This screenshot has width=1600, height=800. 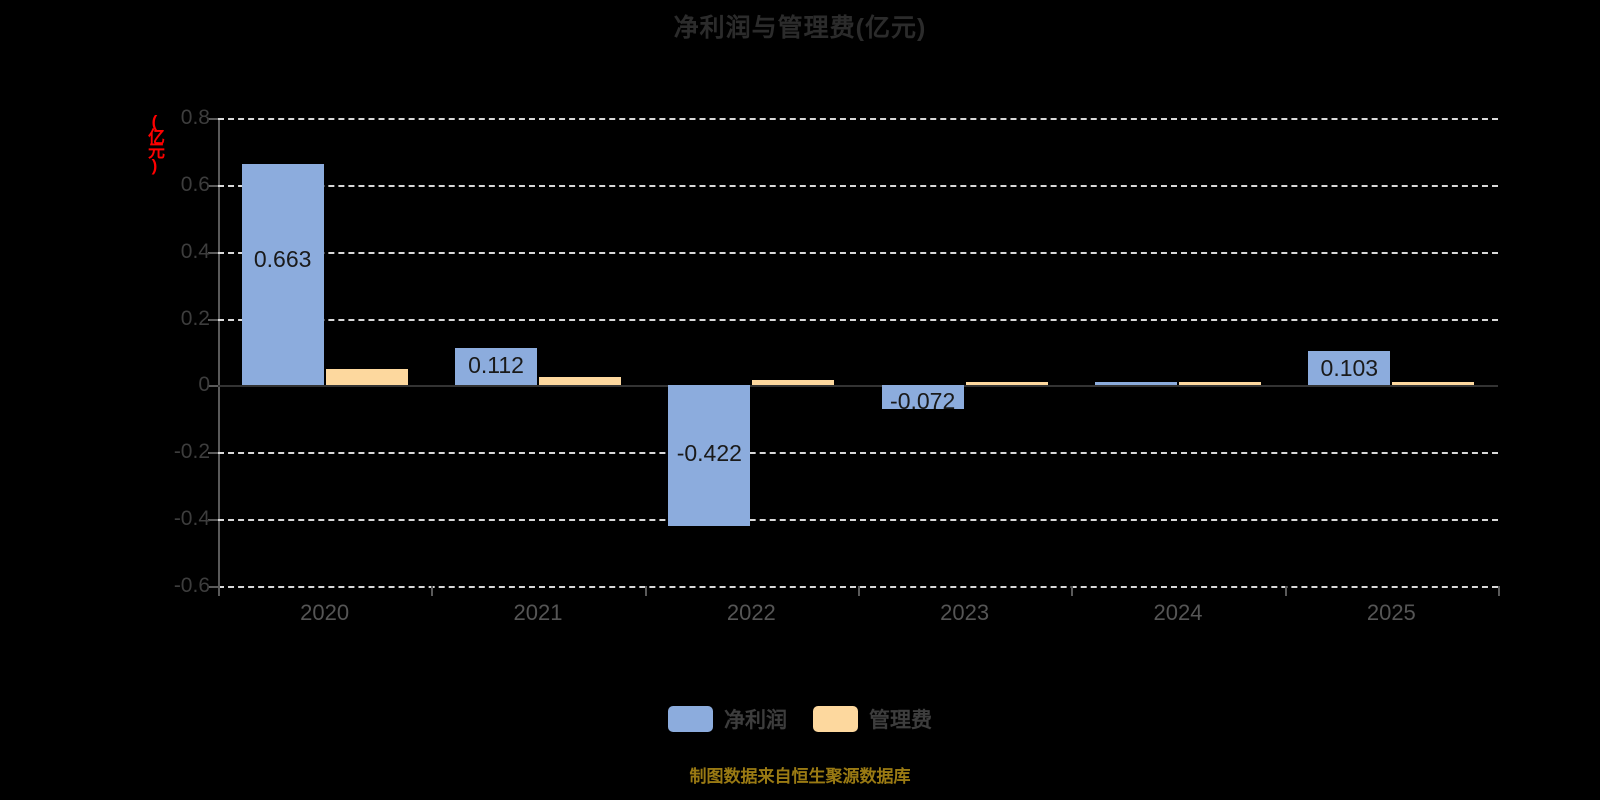 I want to click on y-tick-label: 0.2, so click(x=195, y=318).